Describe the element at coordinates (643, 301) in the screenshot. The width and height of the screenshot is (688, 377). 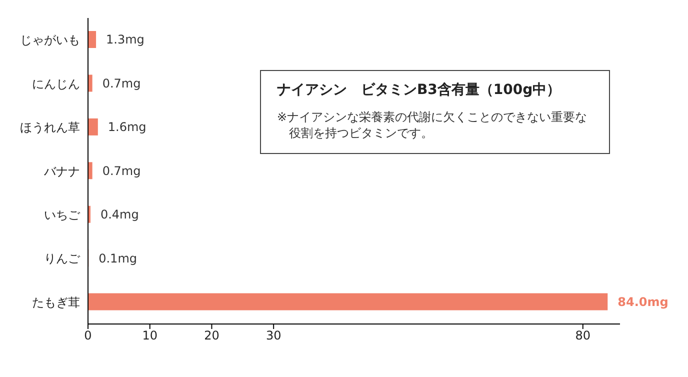
I see `data-label: 84.0mg` at that location.